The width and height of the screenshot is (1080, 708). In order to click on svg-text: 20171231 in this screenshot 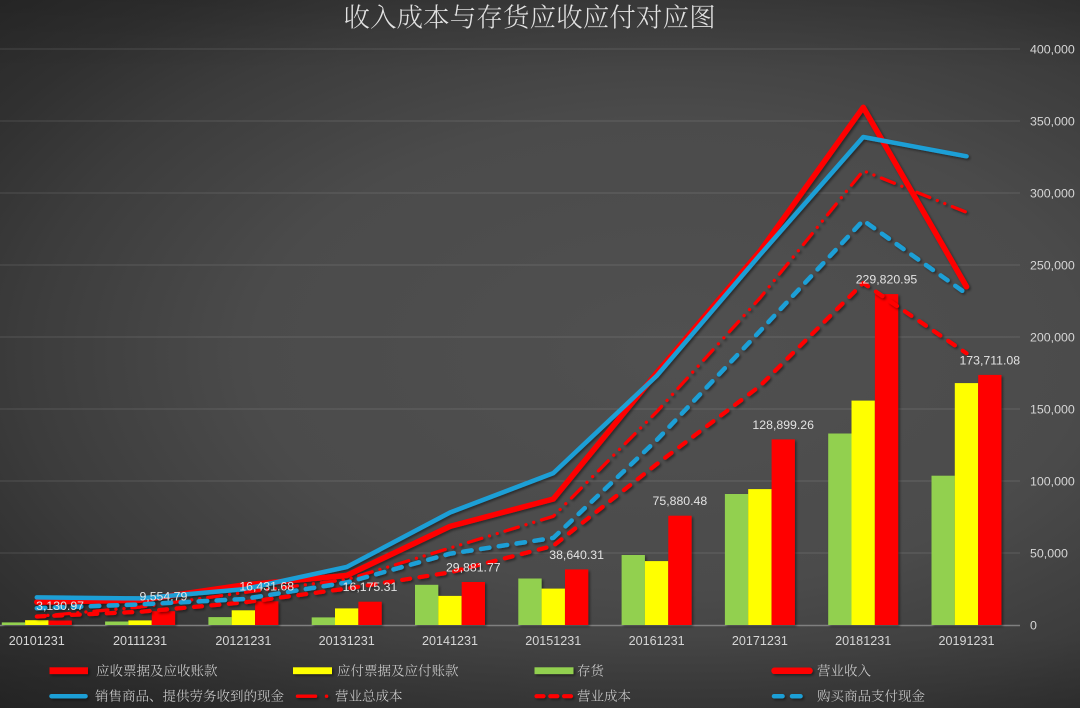, I will do `click(760, 641)`.